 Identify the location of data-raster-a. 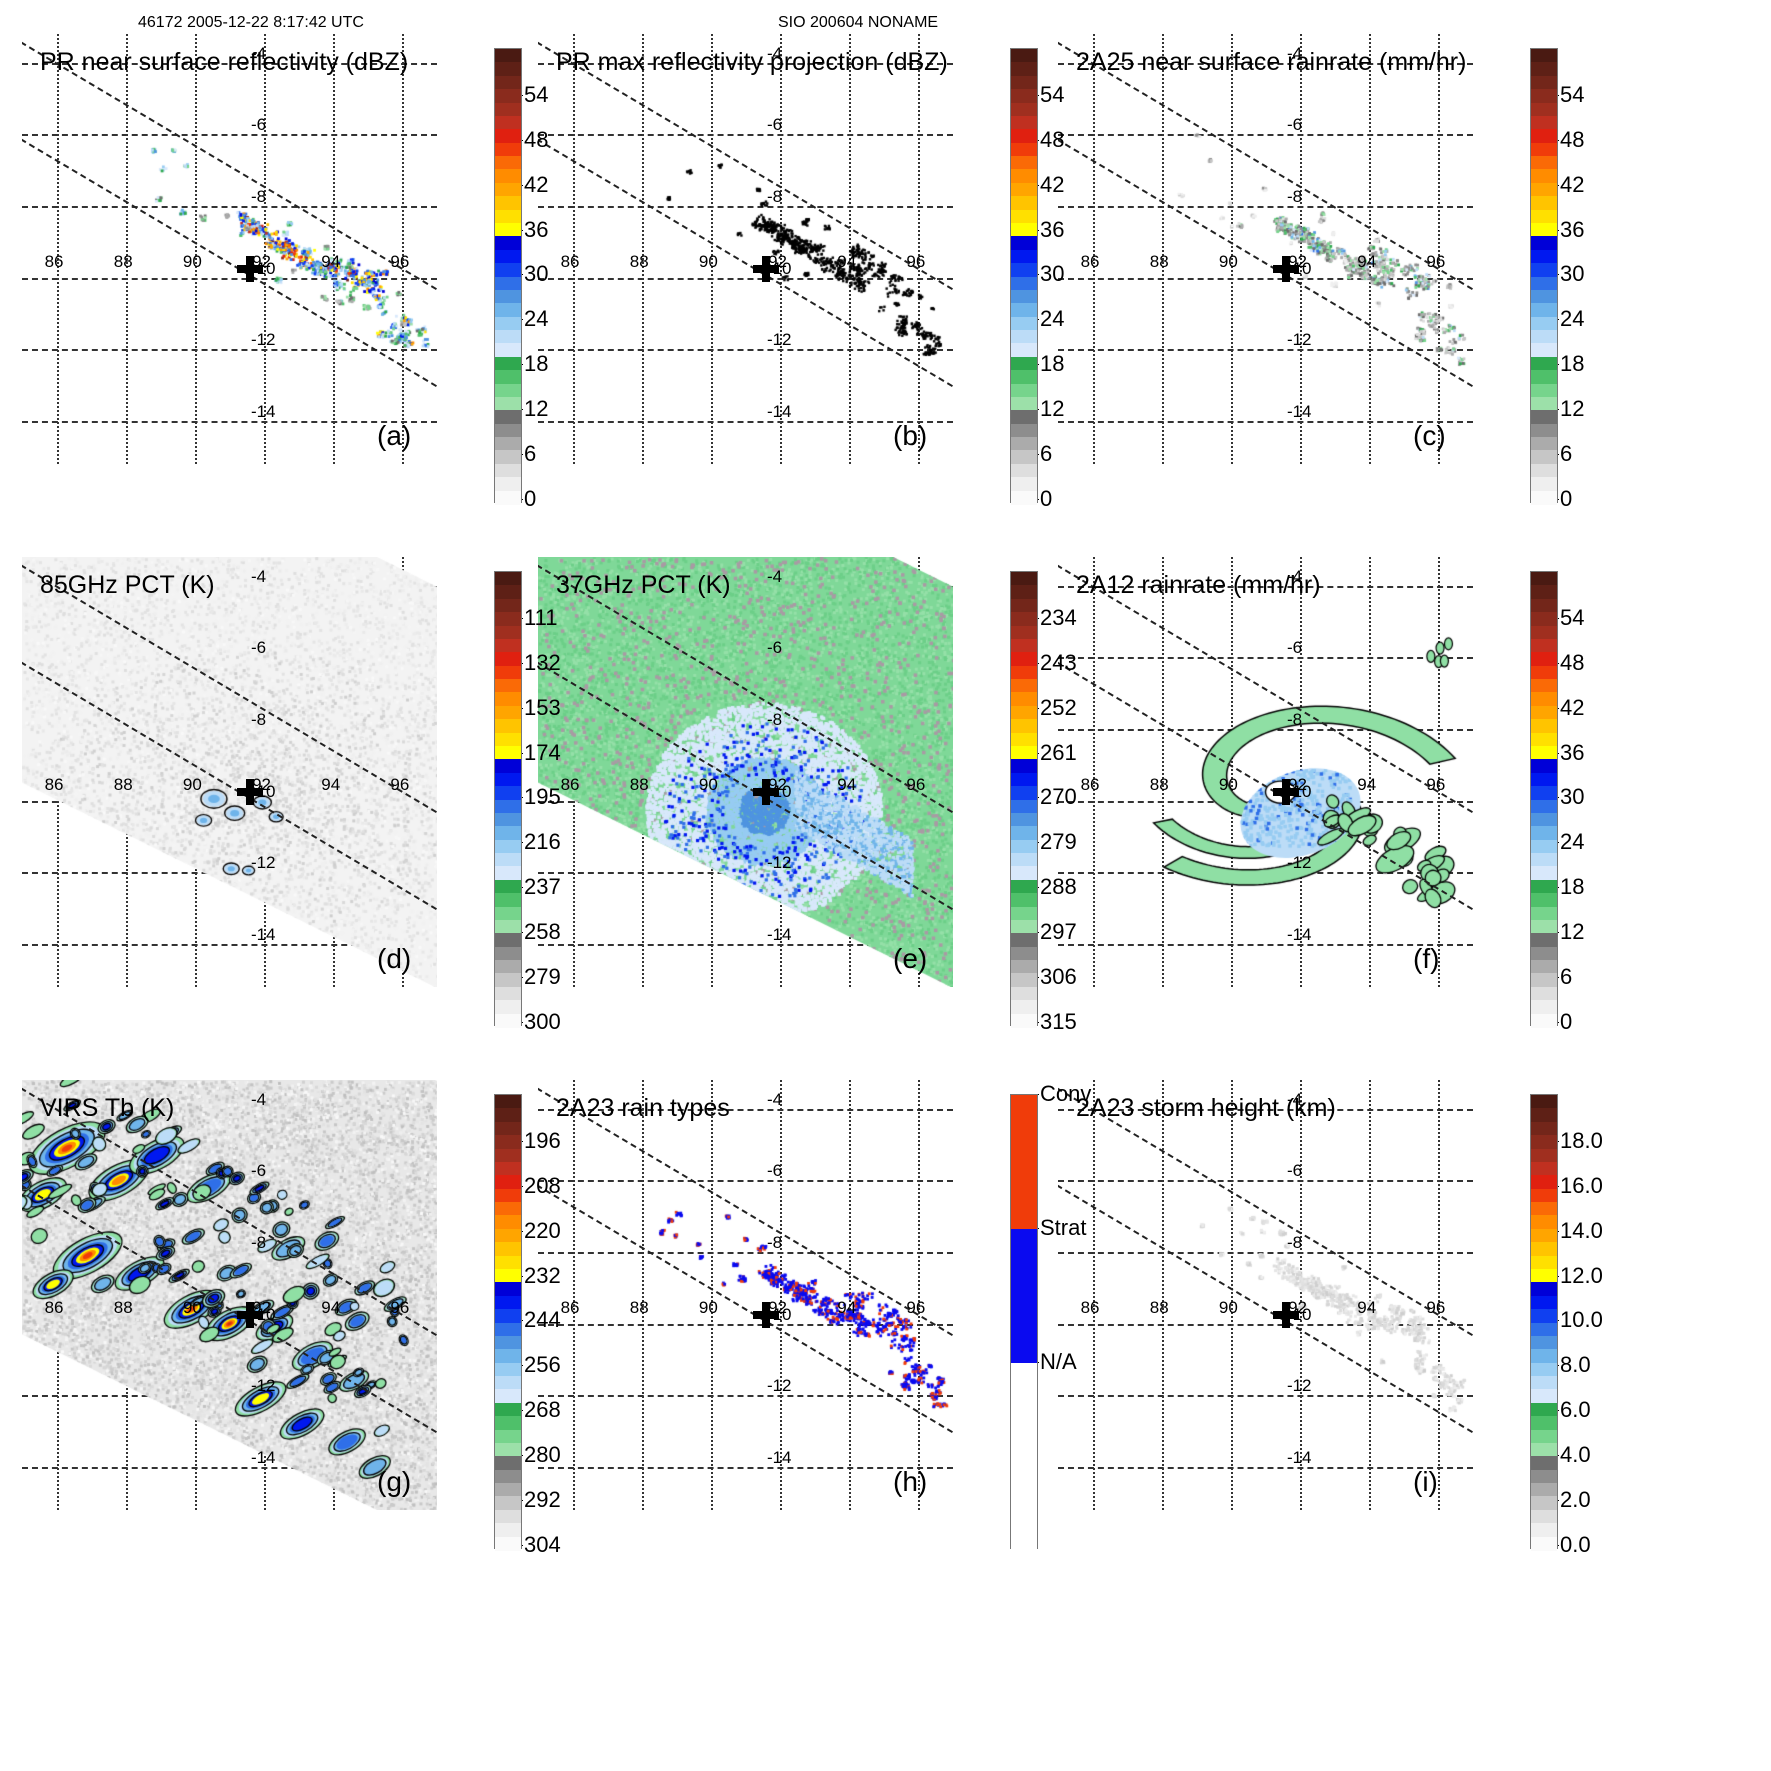
(229, 249).